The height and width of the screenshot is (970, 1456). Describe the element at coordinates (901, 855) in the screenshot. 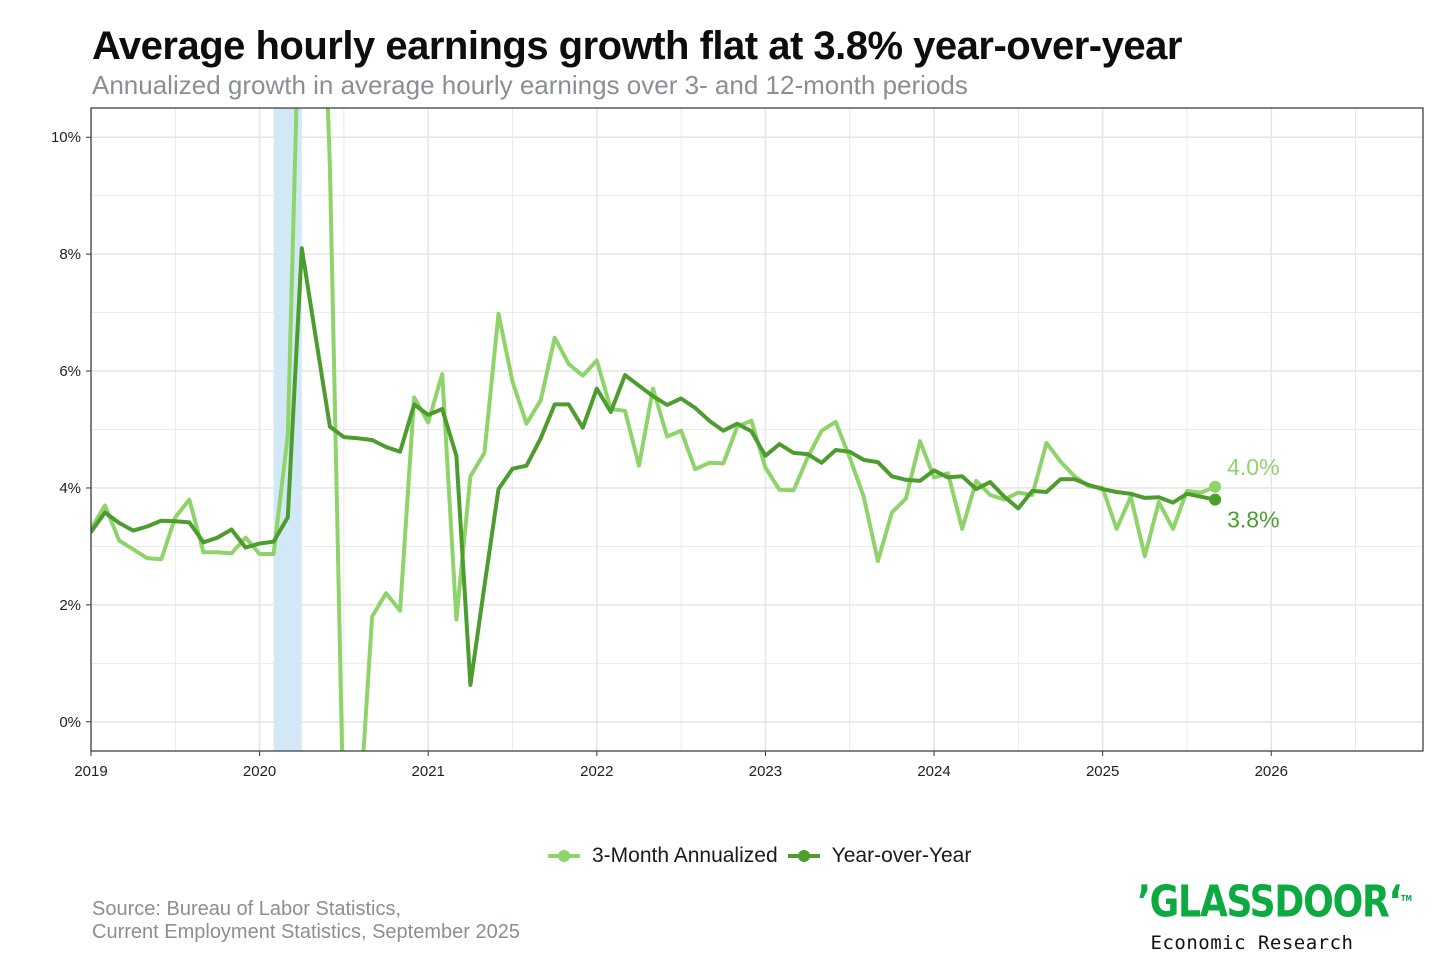

I see `legend-label-yoy: Year-over-Year` at that location.